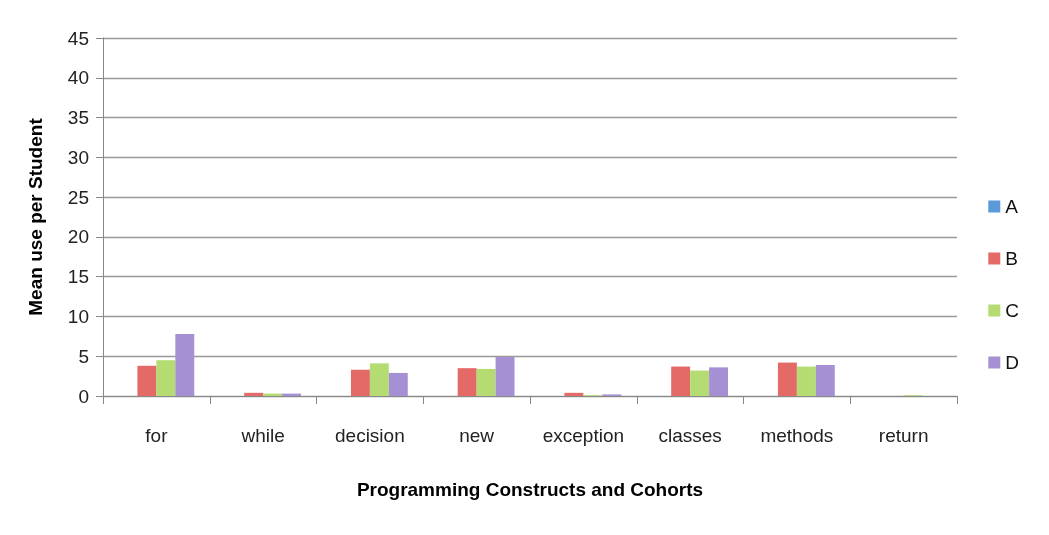  What do you see at coordinates (78, 277) in the screenshot?
I see `y-tick-label: 15` at bounding box center [78, 277].